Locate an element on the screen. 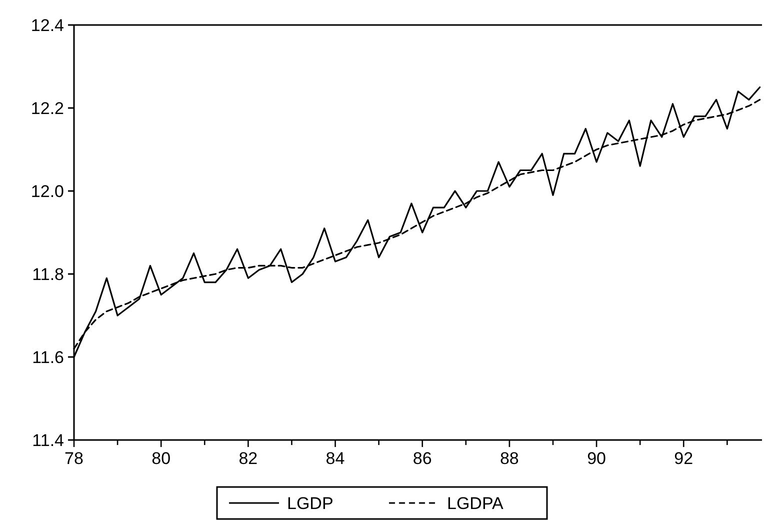 The width and height of the screenshot is (764, 529). x-tick-label: 92 is located at coordinates (684, 458).